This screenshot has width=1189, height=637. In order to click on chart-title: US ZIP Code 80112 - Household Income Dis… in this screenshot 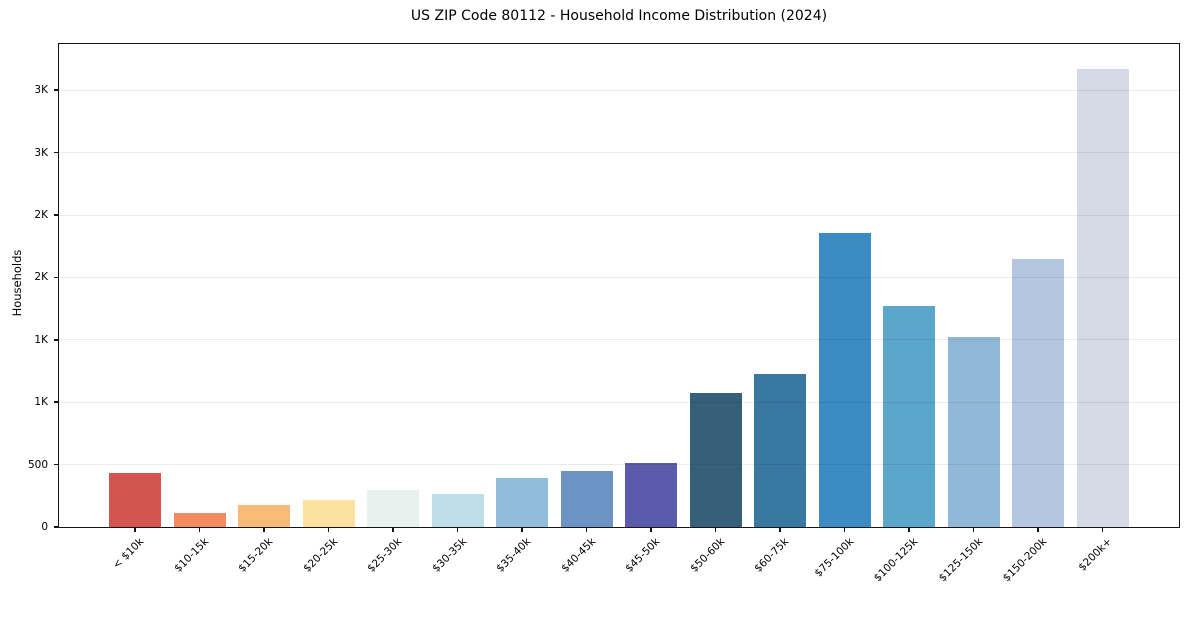, I will do `click(619, 16)`.